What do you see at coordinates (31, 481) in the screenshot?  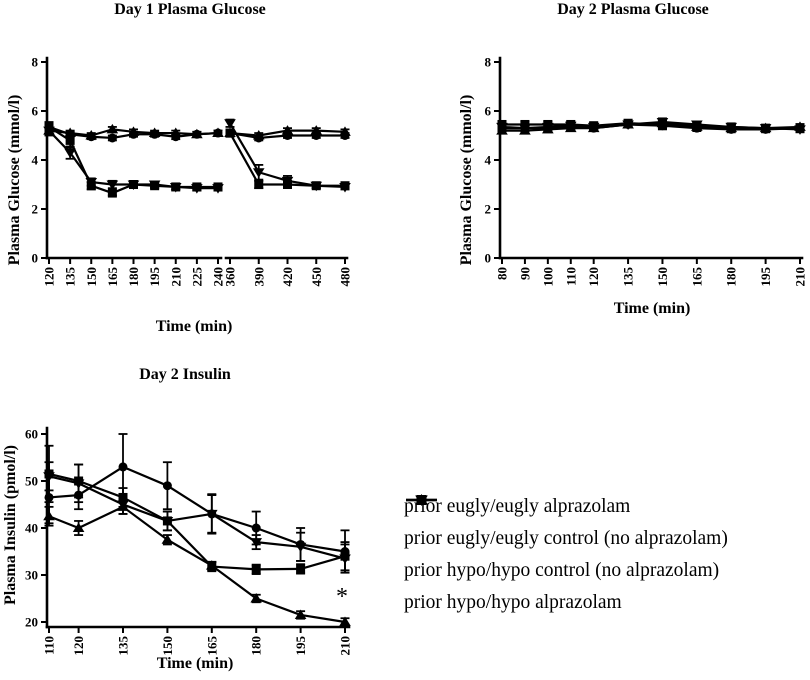 I see `svg-text: 50` at bounding box center [31, 481].